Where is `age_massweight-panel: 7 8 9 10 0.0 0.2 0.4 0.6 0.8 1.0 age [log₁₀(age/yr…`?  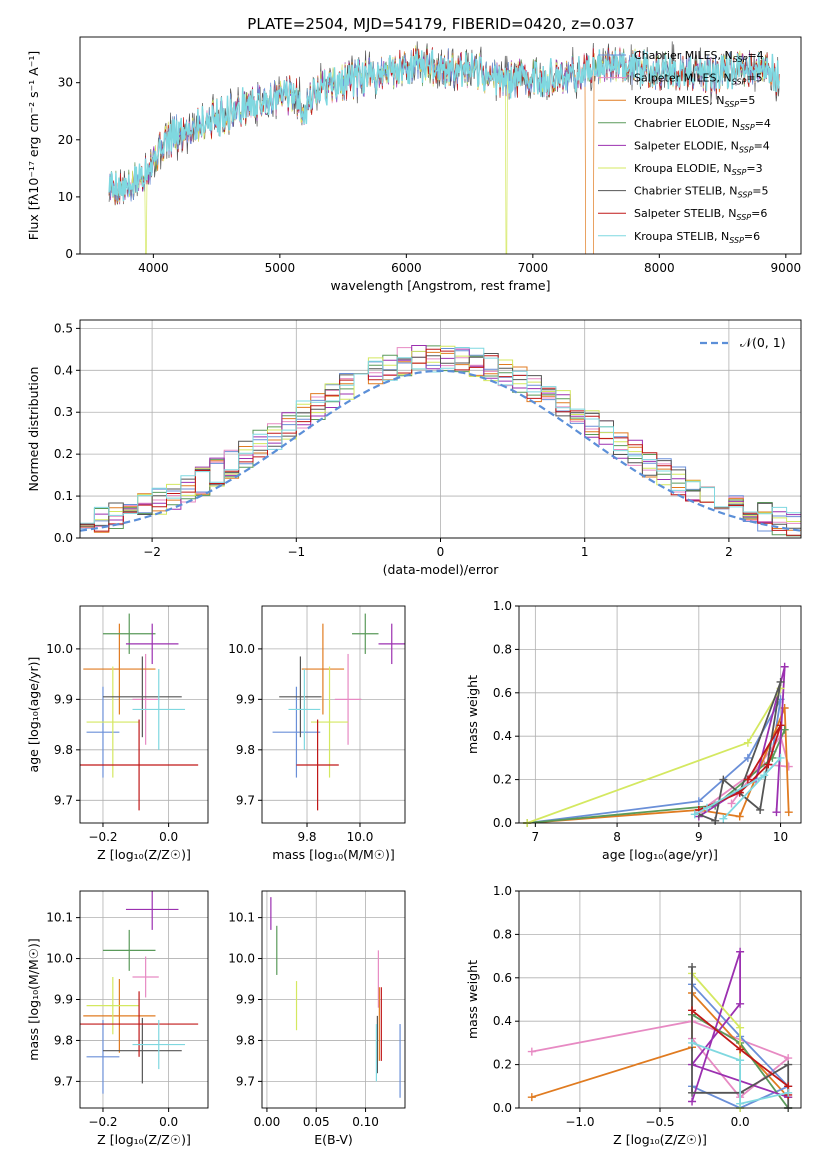 age_massweight-panel: 7 8 9 10 0.0 0.2 0.4 0.6 0.8 1.0 age [log₁₀(age/yr… is located at coordinates (633, 730).